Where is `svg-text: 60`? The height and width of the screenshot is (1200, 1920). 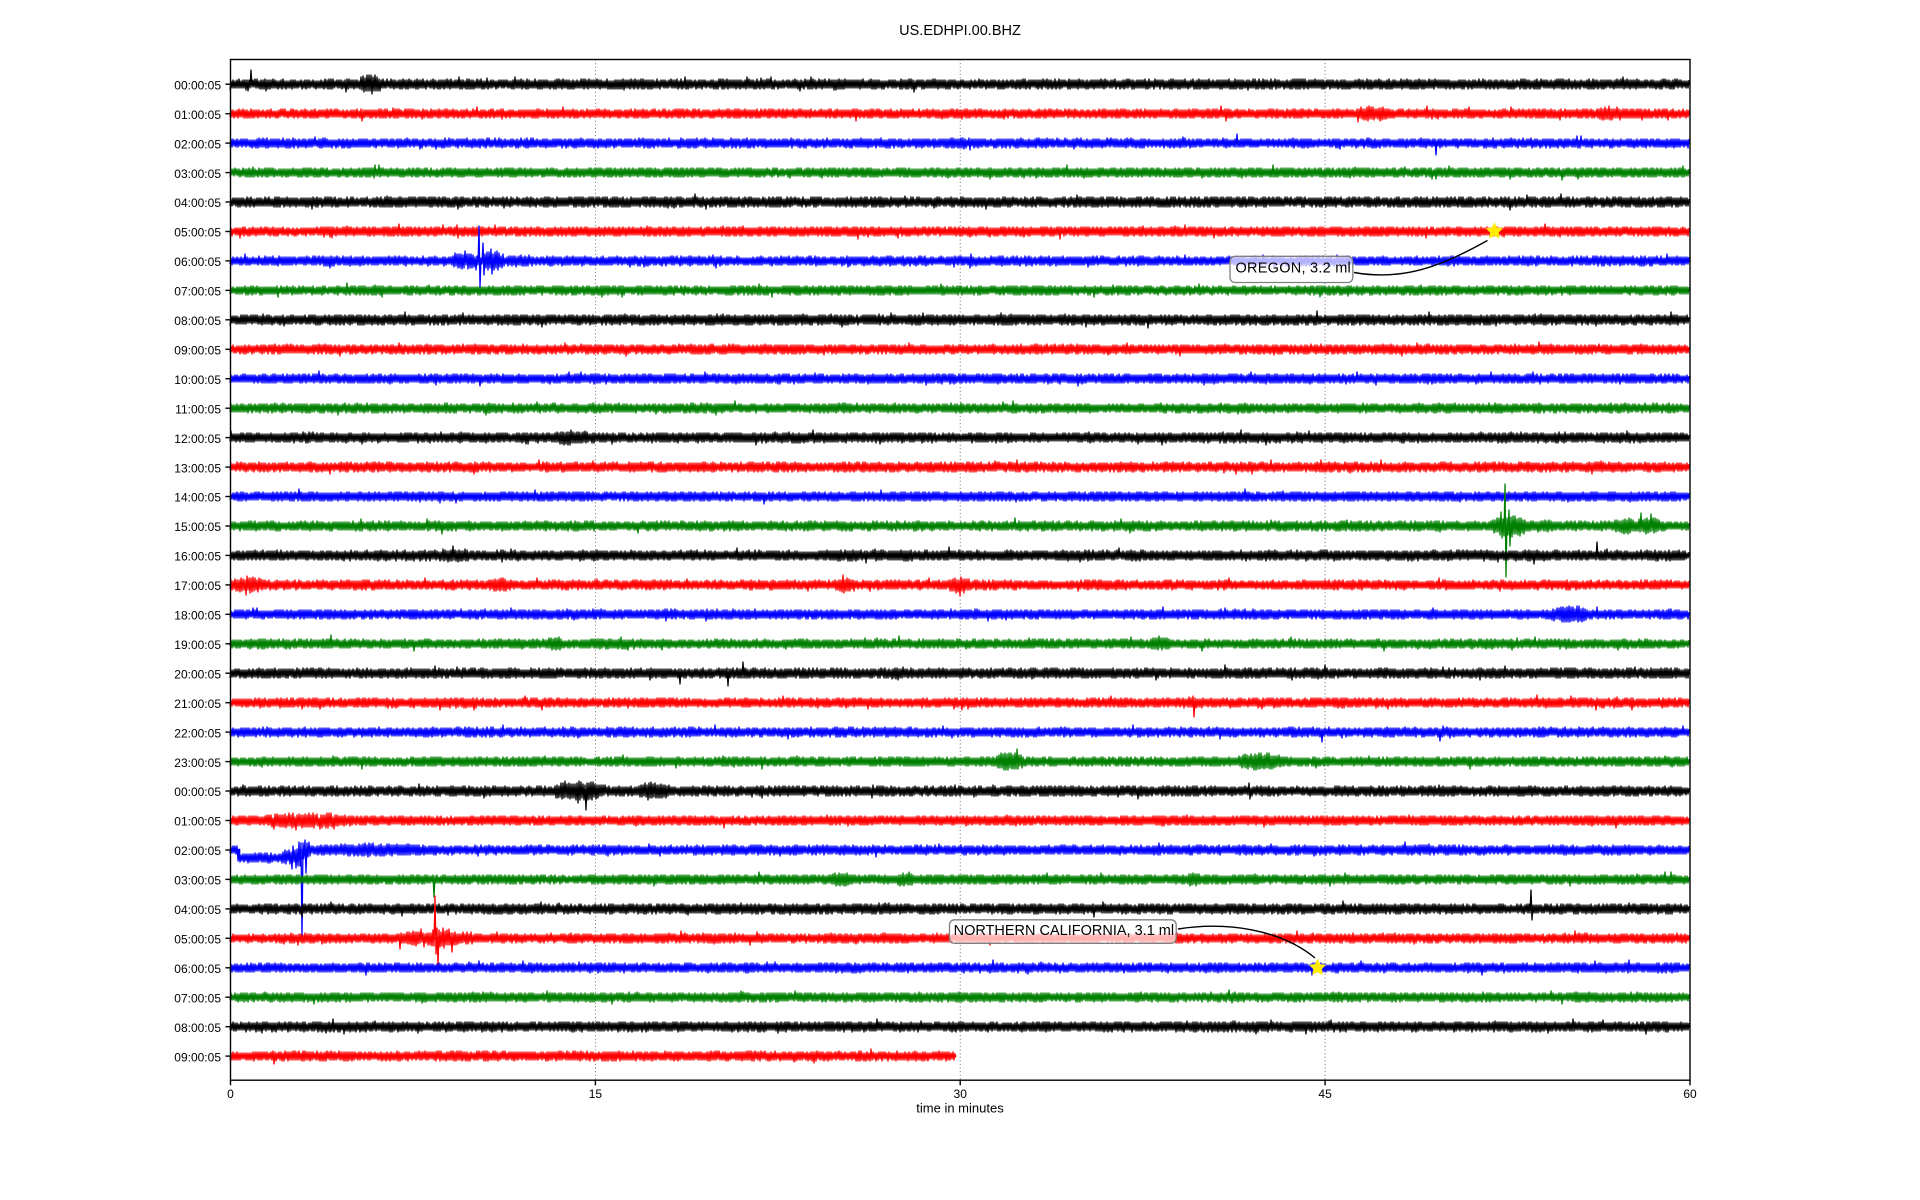
svg-text: 60 is located at coordinates (1690, 1094).